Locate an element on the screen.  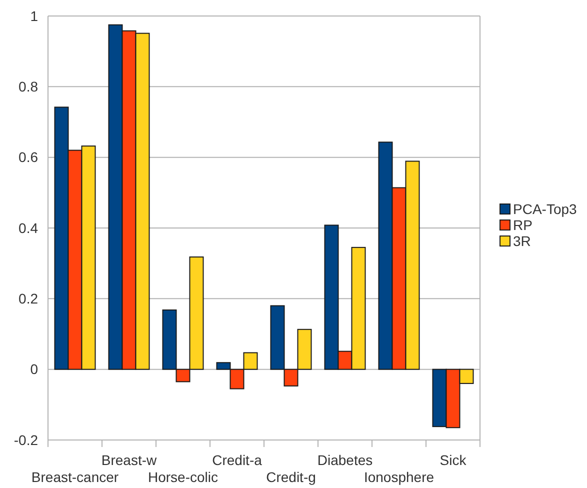
legend-label: RP is located at coordinates (522, 224).